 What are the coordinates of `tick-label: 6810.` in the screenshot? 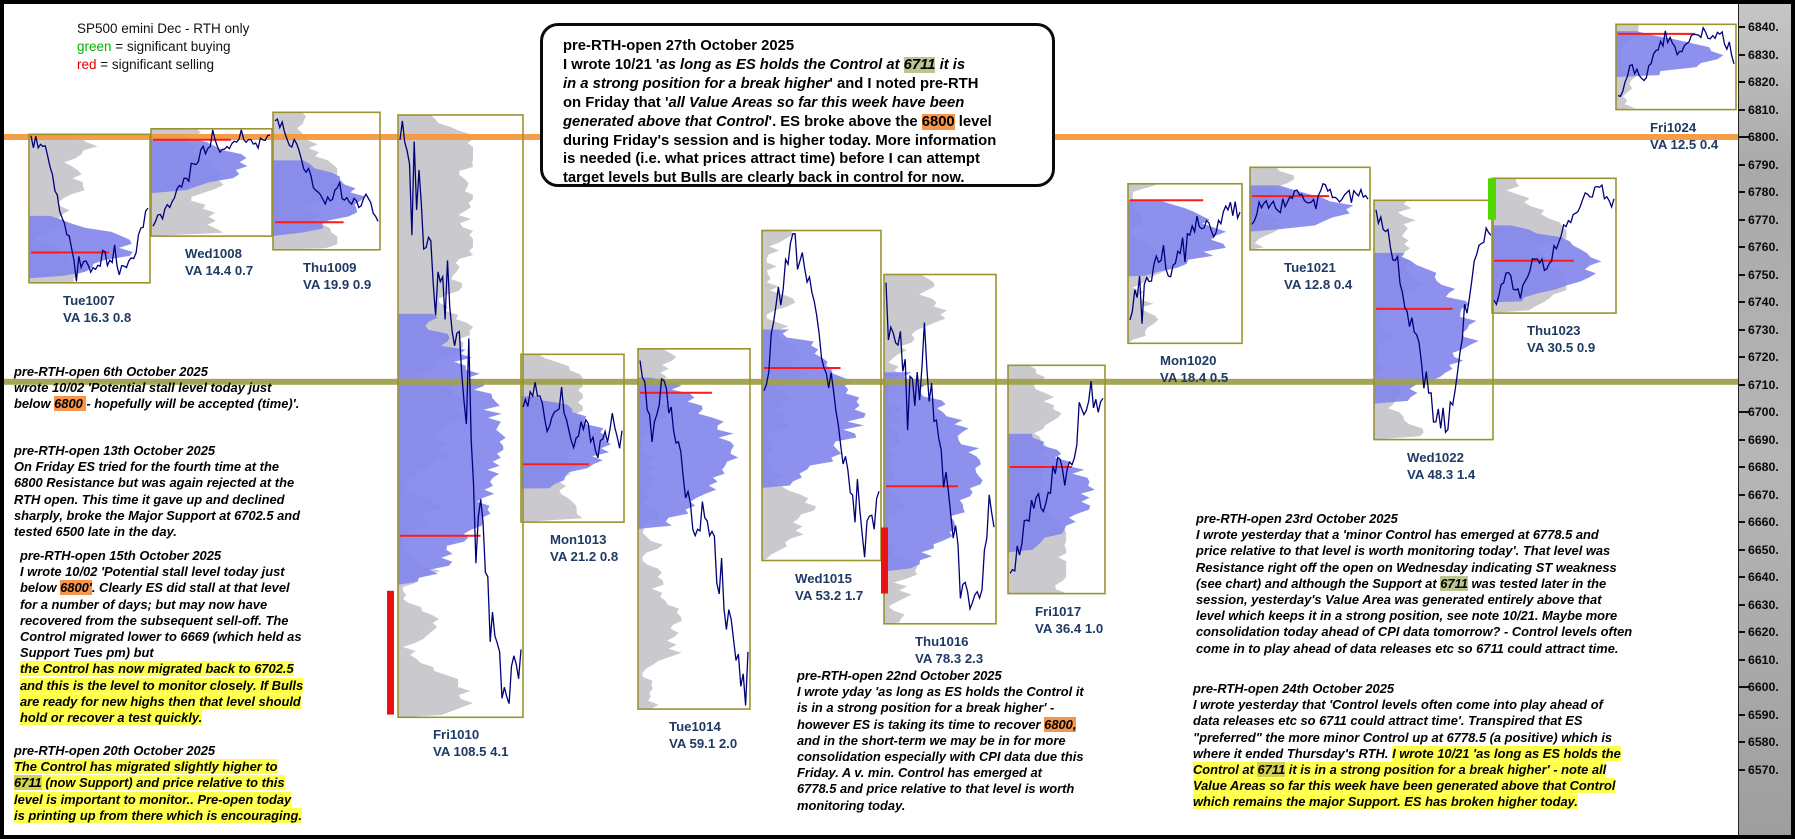 It's located at (1763, 109).